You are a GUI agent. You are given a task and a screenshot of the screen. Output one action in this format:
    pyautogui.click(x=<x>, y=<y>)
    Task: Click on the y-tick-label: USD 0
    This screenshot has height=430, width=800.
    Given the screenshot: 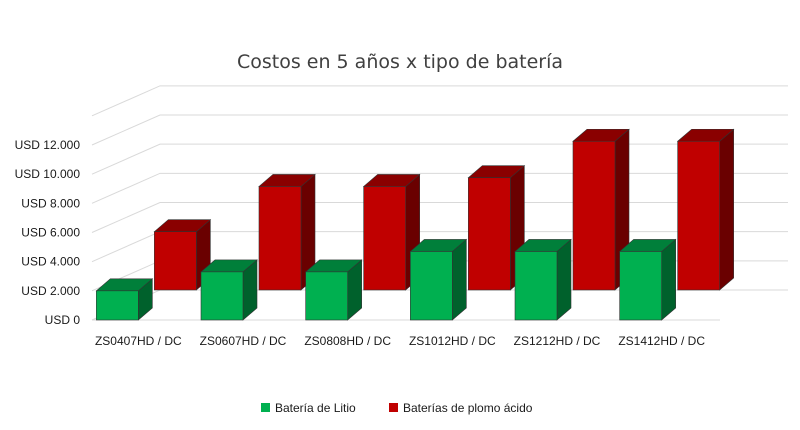 What is the action you would take?
    pyautogui.click(x=63, y=320)
    